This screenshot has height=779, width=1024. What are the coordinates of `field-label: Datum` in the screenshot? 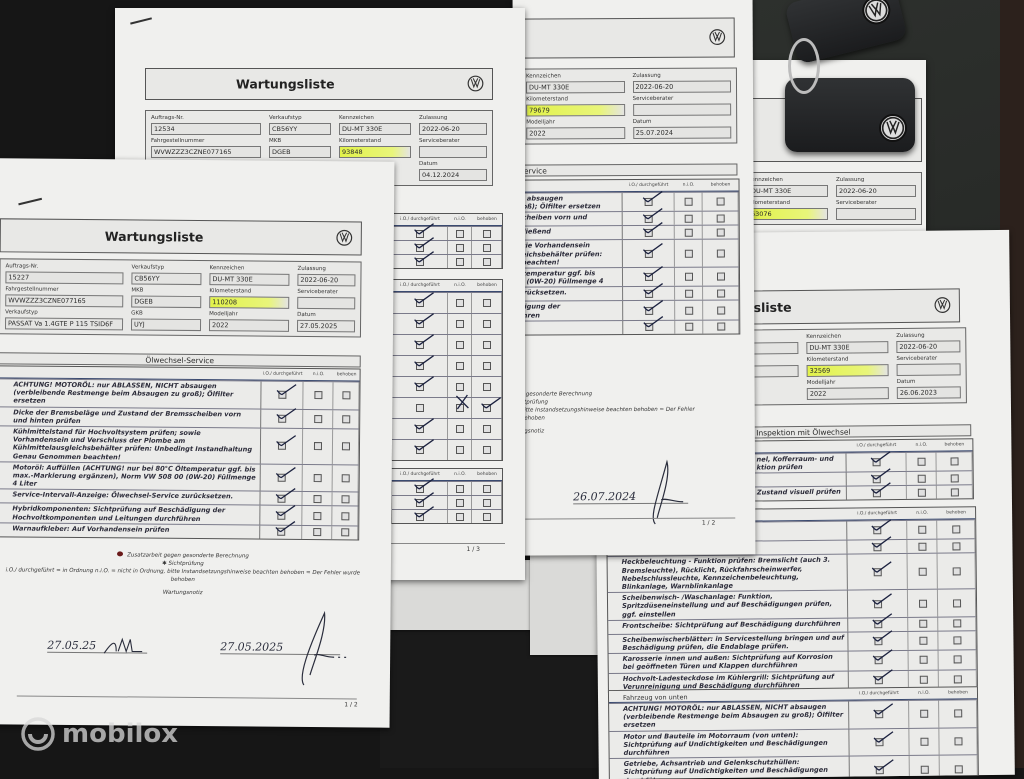 It's located at (428, 164).